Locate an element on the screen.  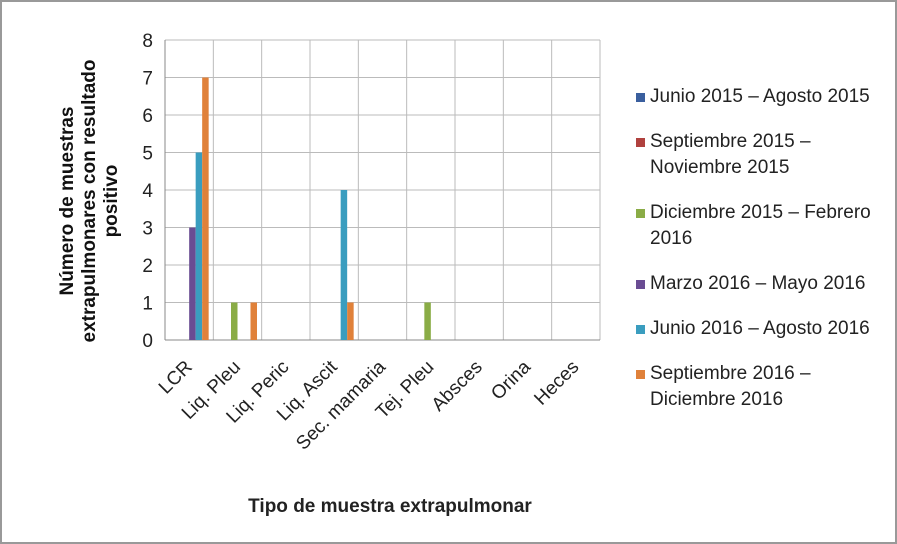
legend-item: Junio 2015 – Agosto 2015 is located at coordinates (761, 97).